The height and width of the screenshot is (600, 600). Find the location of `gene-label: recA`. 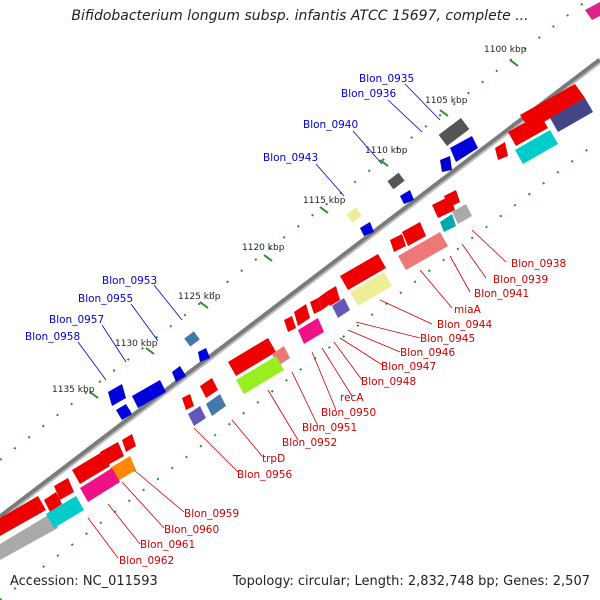

gene-label: recA is located at coordinates (352, 398).